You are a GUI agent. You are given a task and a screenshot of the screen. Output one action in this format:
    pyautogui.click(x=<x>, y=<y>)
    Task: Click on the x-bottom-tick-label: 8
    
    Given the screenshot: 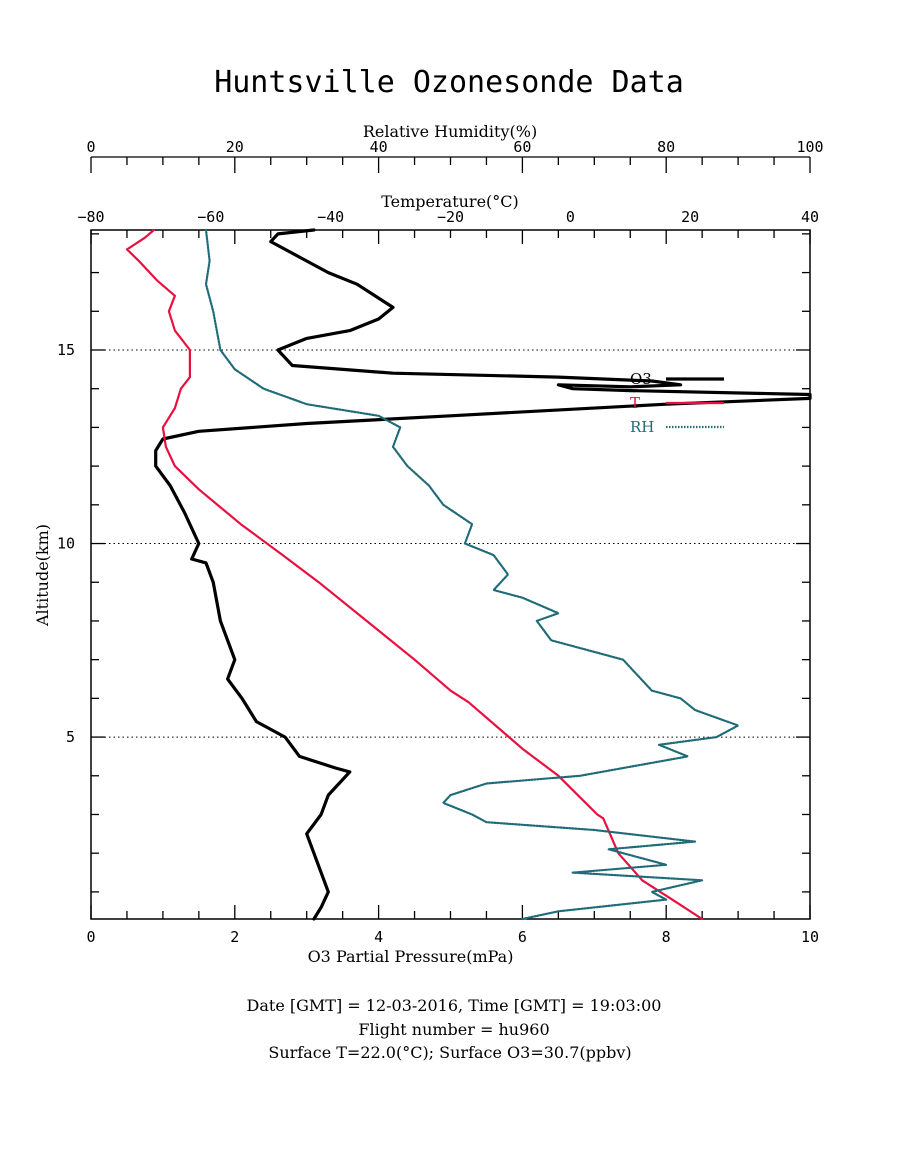 What is the action you would take?
    pyautogui.click(x=666, y=937)
    